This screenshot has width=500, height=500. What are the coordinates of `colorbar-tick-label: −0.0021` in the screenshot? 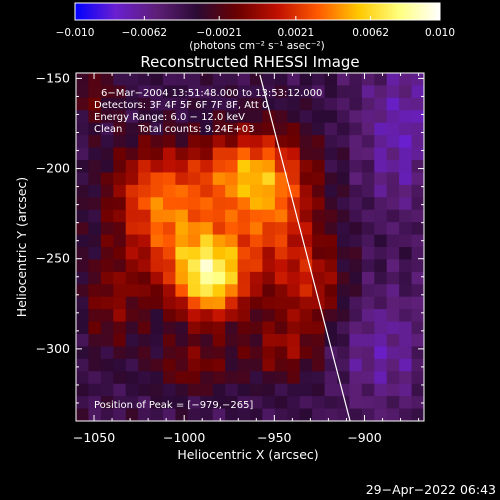 It's located at (219, 33).